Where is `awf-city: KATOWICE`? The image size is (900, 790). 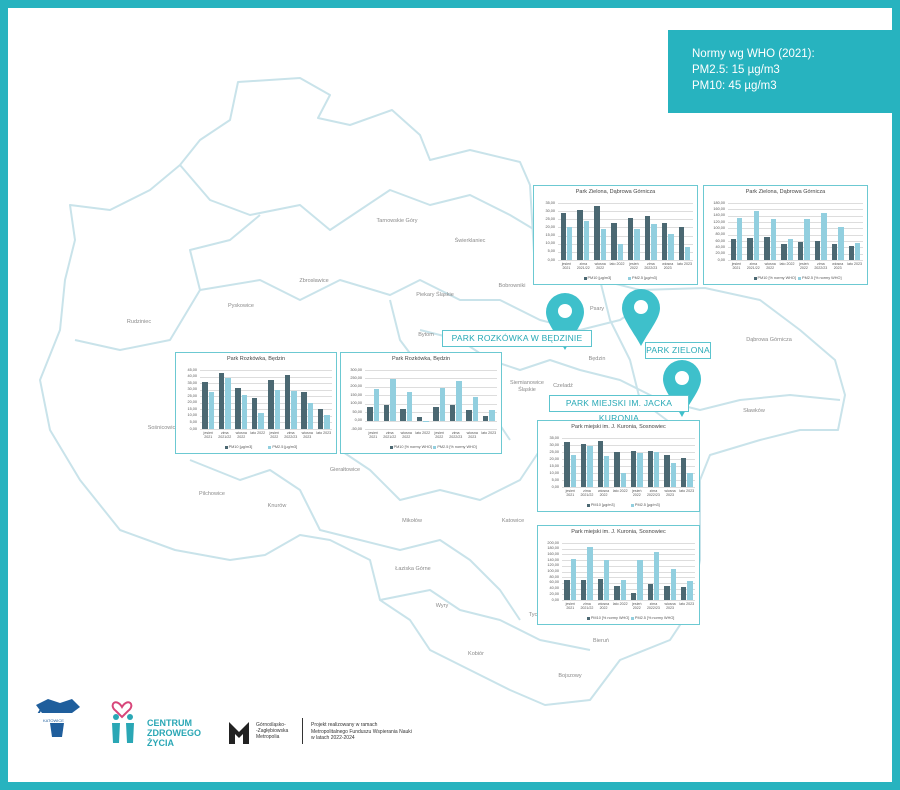 awf-city: KATOWICE is located at coordinates (53, 720).